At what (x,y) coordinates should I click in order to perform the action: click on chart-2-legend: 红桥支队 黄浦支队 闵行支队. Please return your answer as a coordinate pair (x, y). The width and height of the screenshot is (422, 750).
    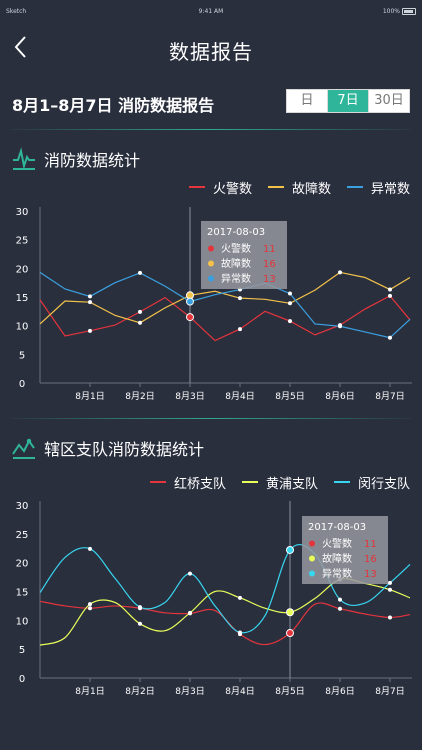
    Looking at the image, I should click on (272, 482).